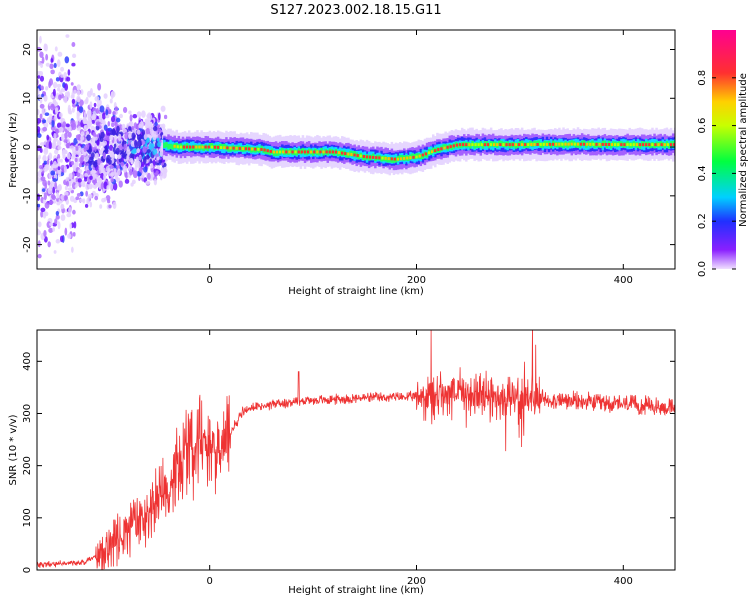  I want to click on snr-xlabel: Height of straight line (km), so click(356, 590).